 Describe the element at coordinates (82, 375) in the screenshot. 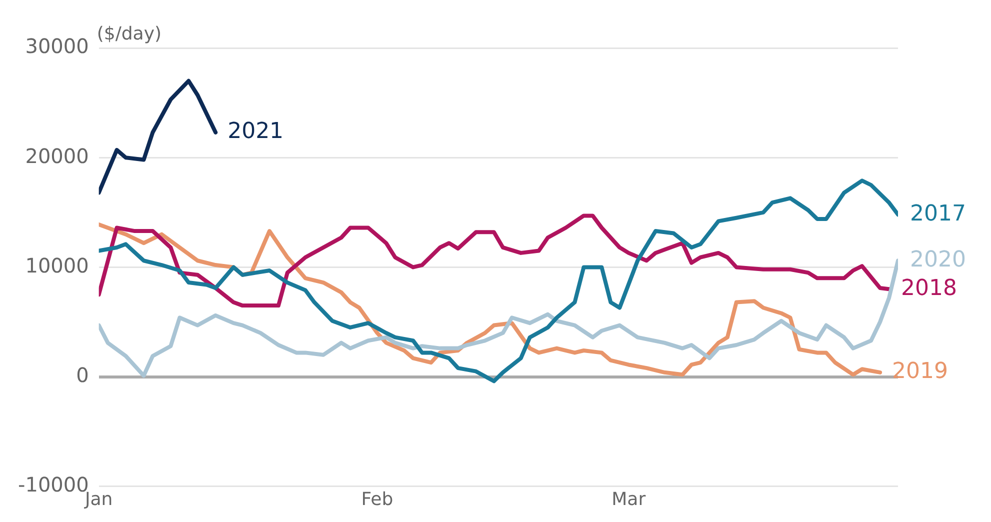

I see `y-tick-label: 0` at that location.